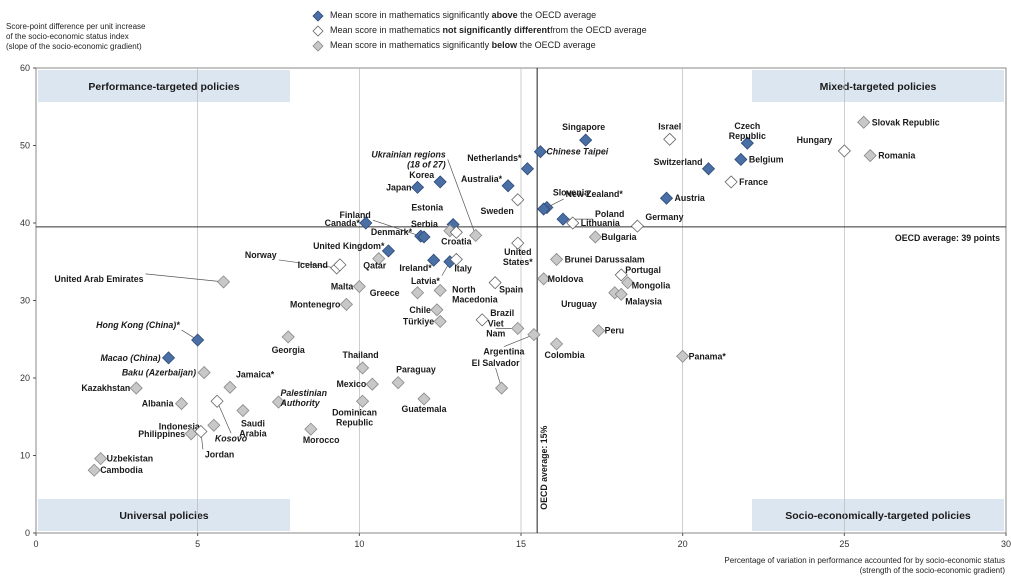 This screenshot has height=576, width=1011. Describe the element at coordinates (354, 417) in the screenshot. I see `point-label: Dominican Republic` at that location.